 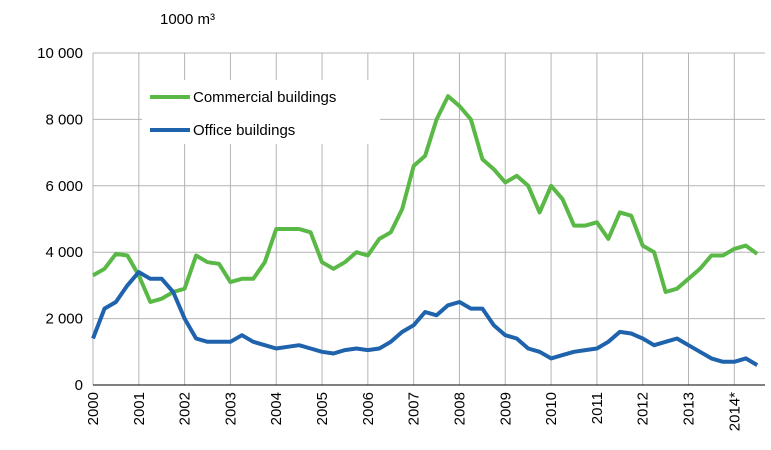 What do you see at coordinates (64, 119) in the screenshot?
I see `y-tick-label: 8 000` at bounding box center [64, 119].